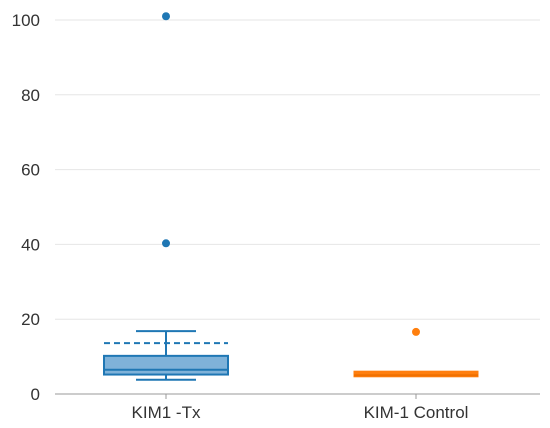 Image resolution: width=550 pixels, height=428 pixels. What do you see at coordinates (26, 20) in the screenshot?
I see `y-tick-label-100: 100` at bounding box center [26, 20].